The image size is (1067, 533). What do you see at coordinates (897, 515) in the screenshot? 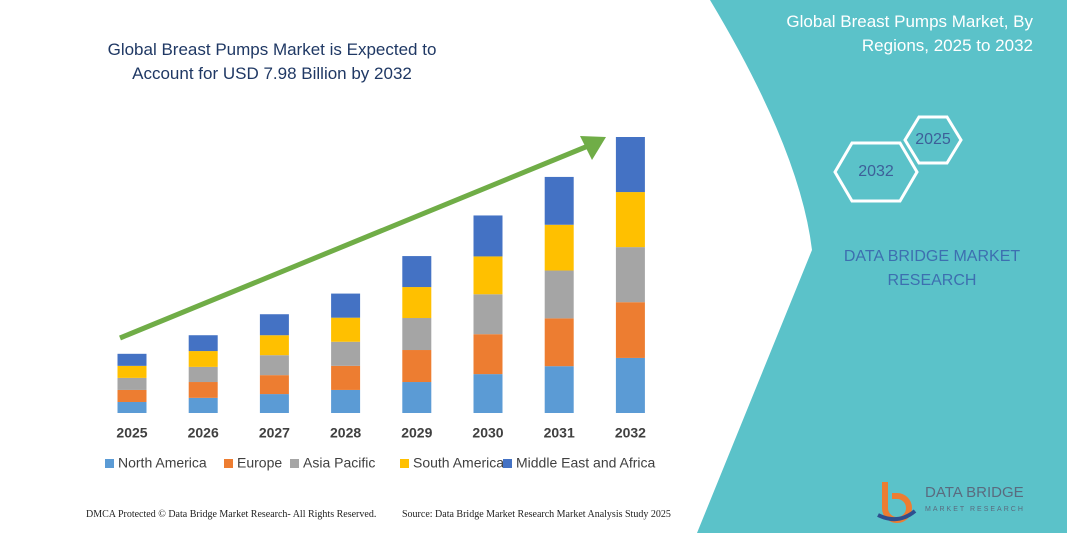
I see `logo-mark` at bounding box center [897, 515].